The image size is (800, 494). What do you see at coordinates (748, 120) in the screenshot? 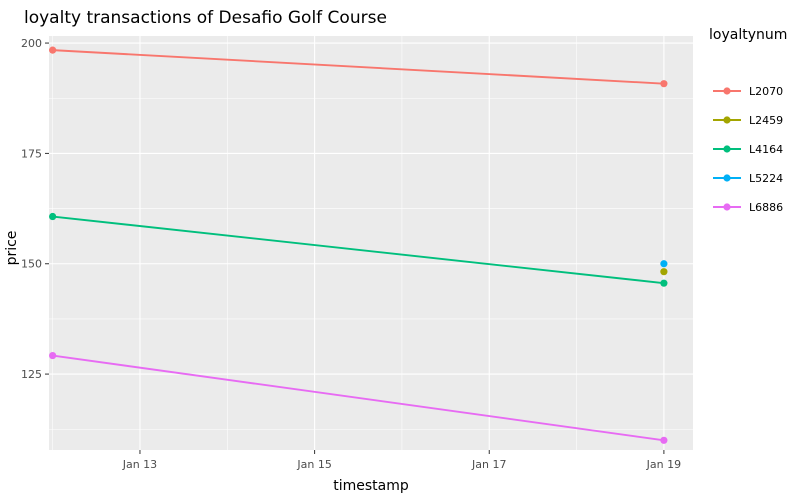
I see `legend-item-L2459: L2459` at bounding box center [748, 120].